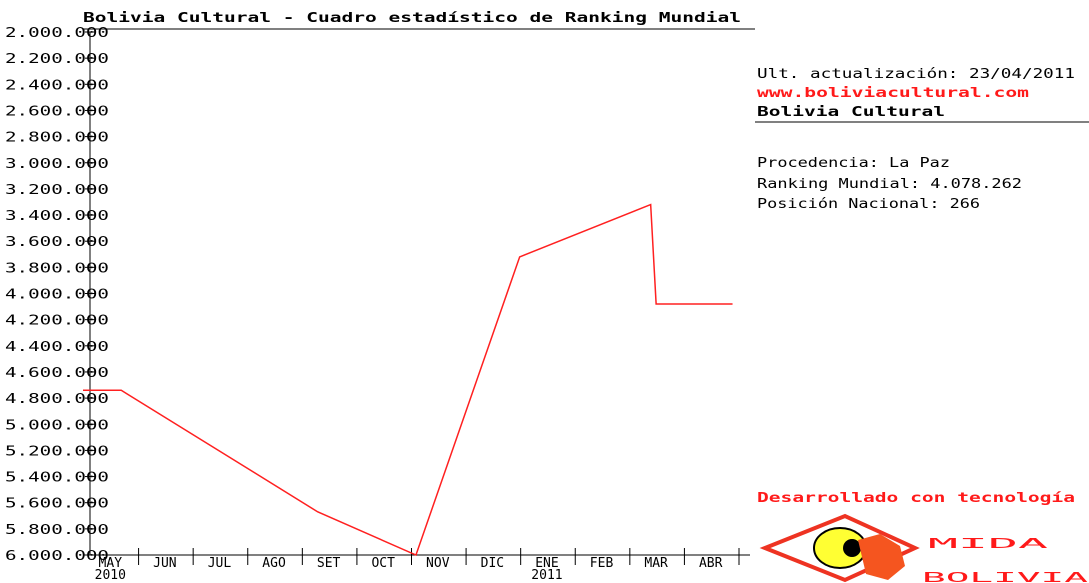 This screenshot has height=583, width=1089. What do you see at coordinates (57, 164) in the screenshot?
I see `y-tick-label: 3.000.000` at bounding box center [57, 164].